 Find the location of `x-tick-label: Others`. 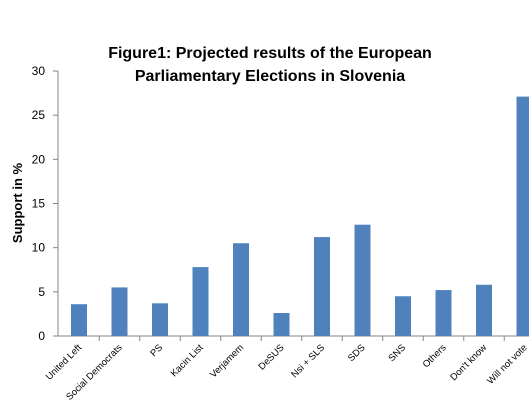

x-tick-label: Others is located at coordinates (435, 356).